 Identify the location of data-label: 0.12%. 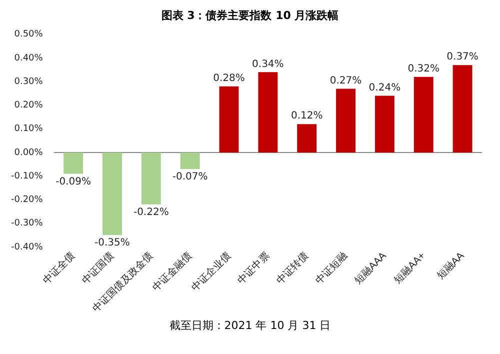
(306, 116).